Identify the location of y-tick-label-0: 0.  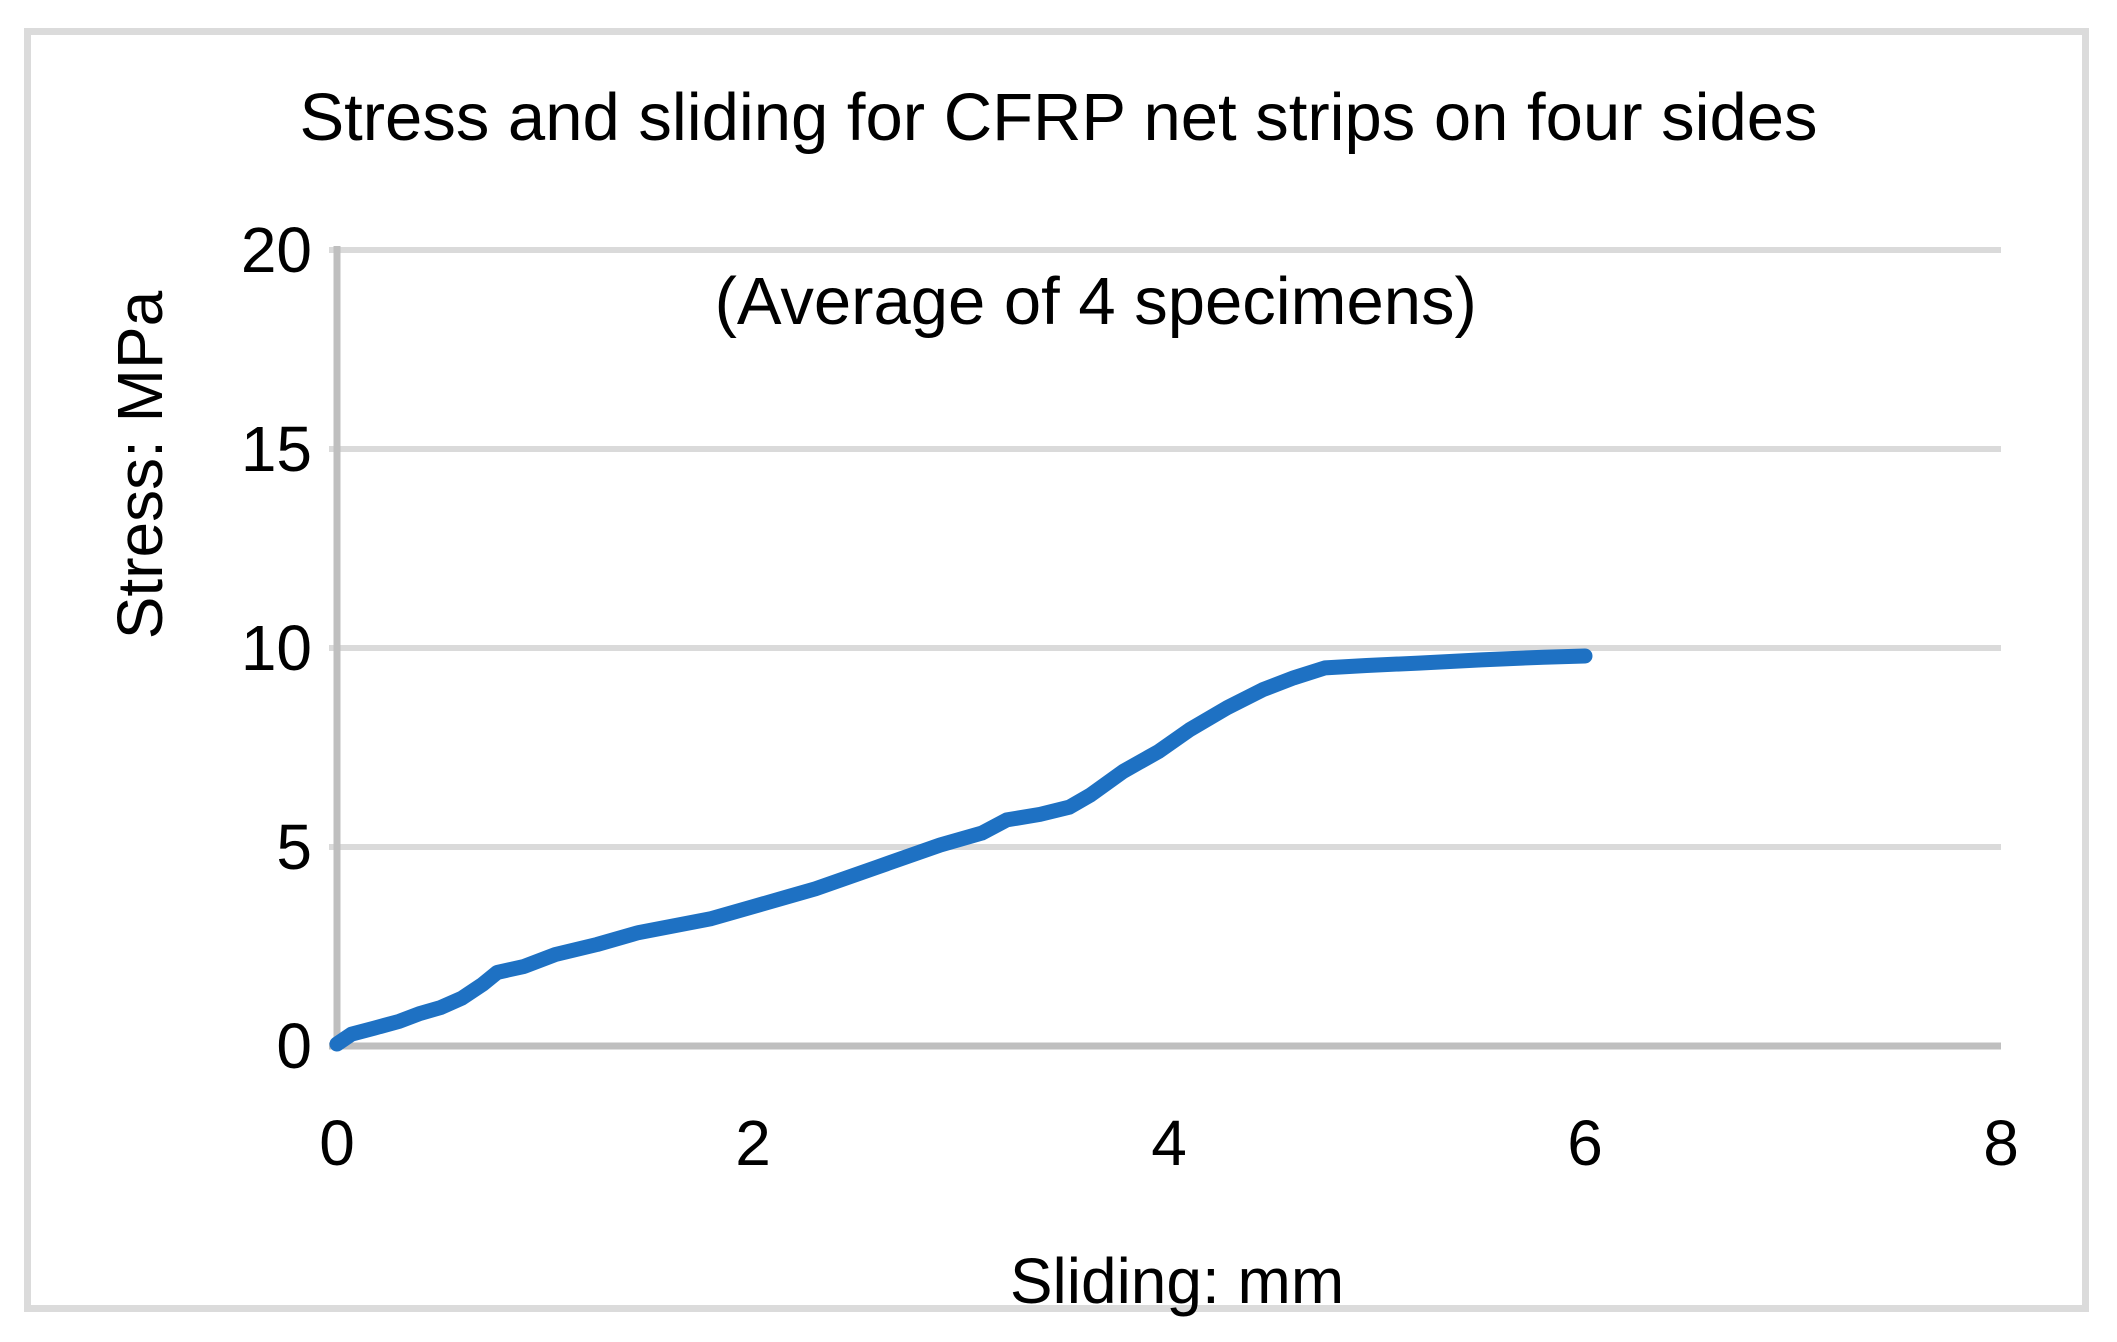
(294, 1046).